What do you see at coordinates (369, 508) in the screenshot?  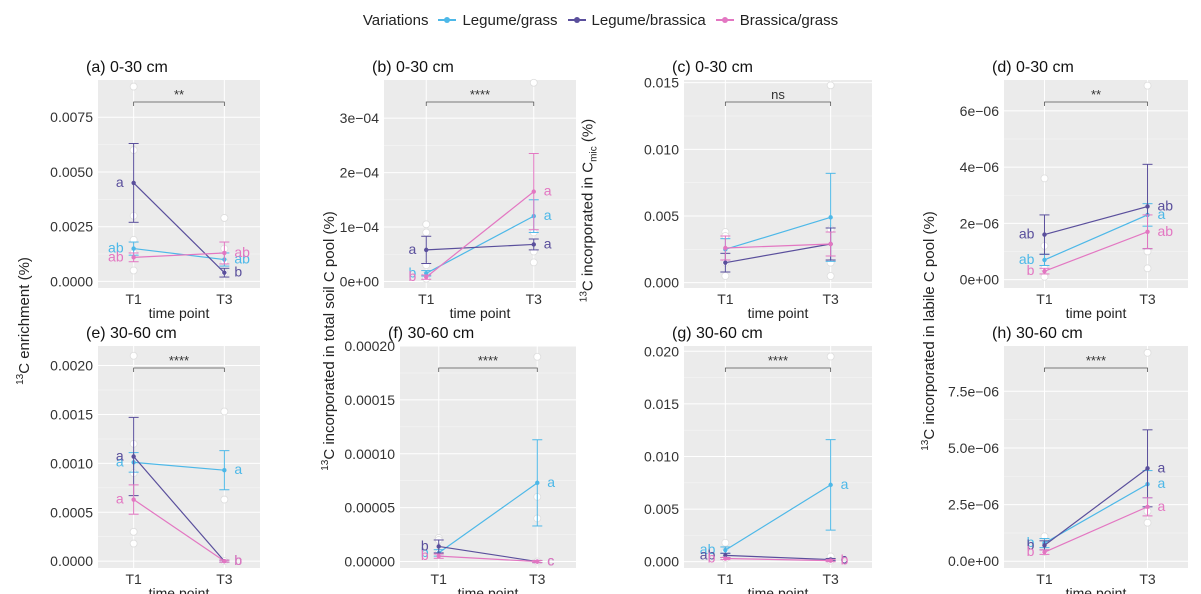 I see `y-tick-label: 0.00005` at bounding box center [369, 508].